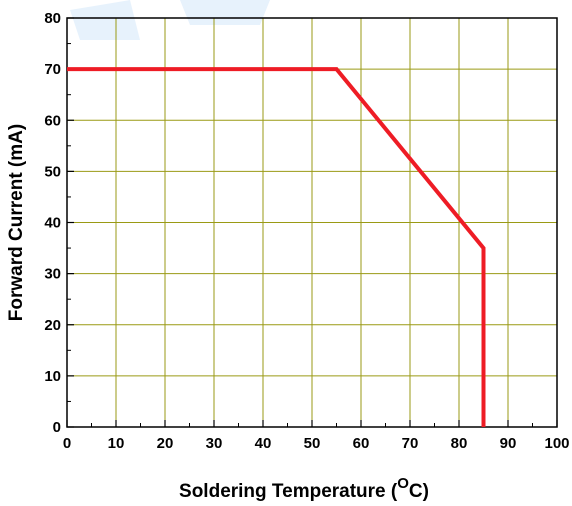 This screenshot has width=572, height=506. Describe the element at coordinates (52, 325) in the screenshot. I see `y-tick-label: 20` at that location.